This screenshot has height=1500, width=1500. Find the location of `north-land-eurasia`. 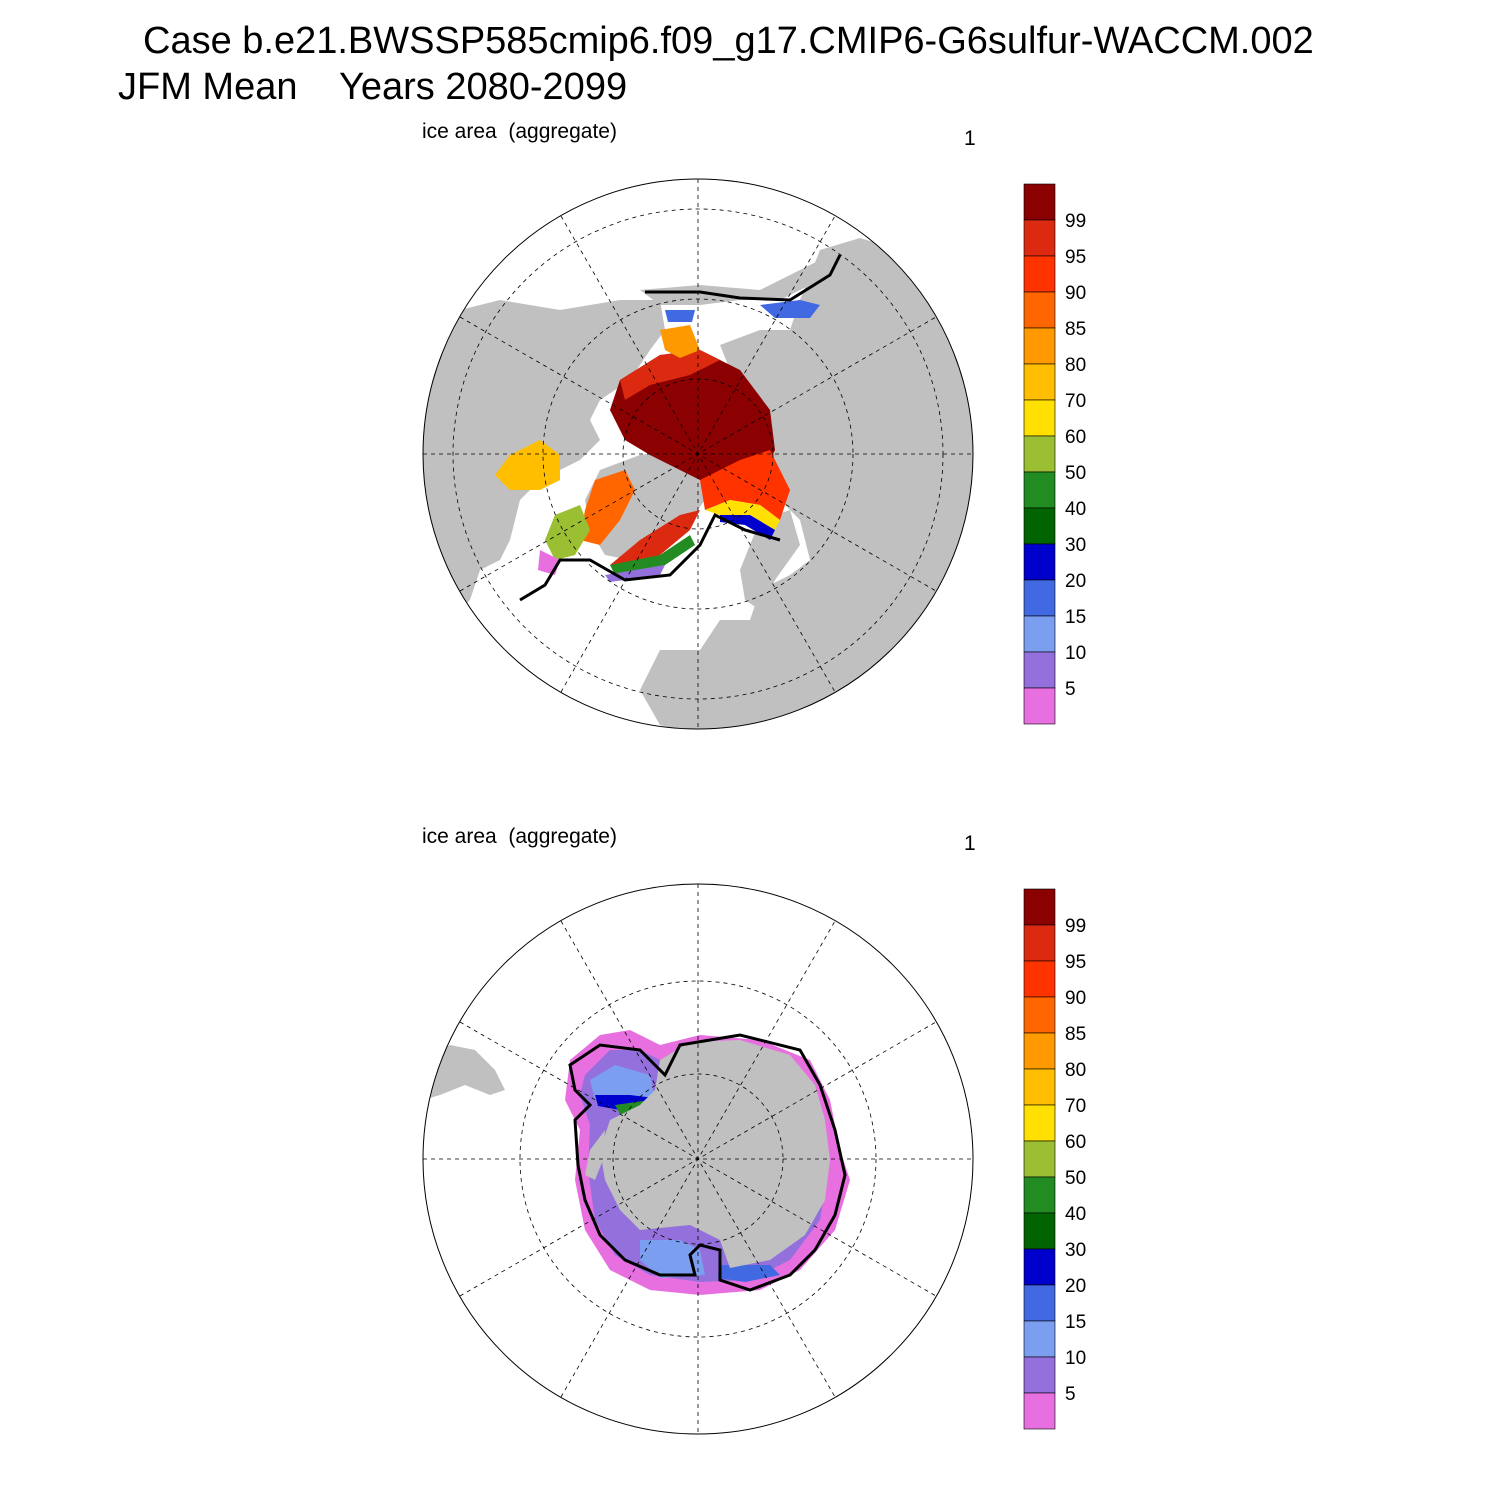

north-land-eurasia is located at coordinates (806, 483).